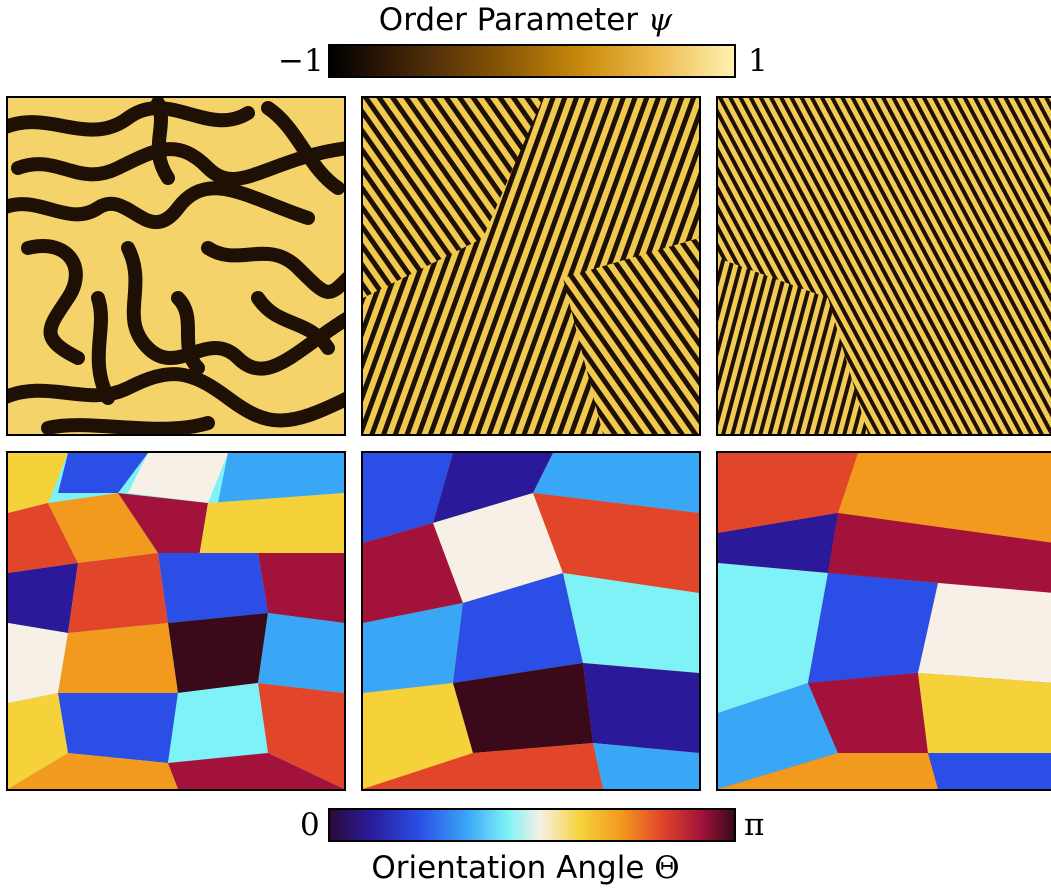 This screenshot has height=890, width=1051. What do you see at coordinates (660, 20) in the screenshot?
I see `psi-symbol: ψ` at bounding box center [660, 20].